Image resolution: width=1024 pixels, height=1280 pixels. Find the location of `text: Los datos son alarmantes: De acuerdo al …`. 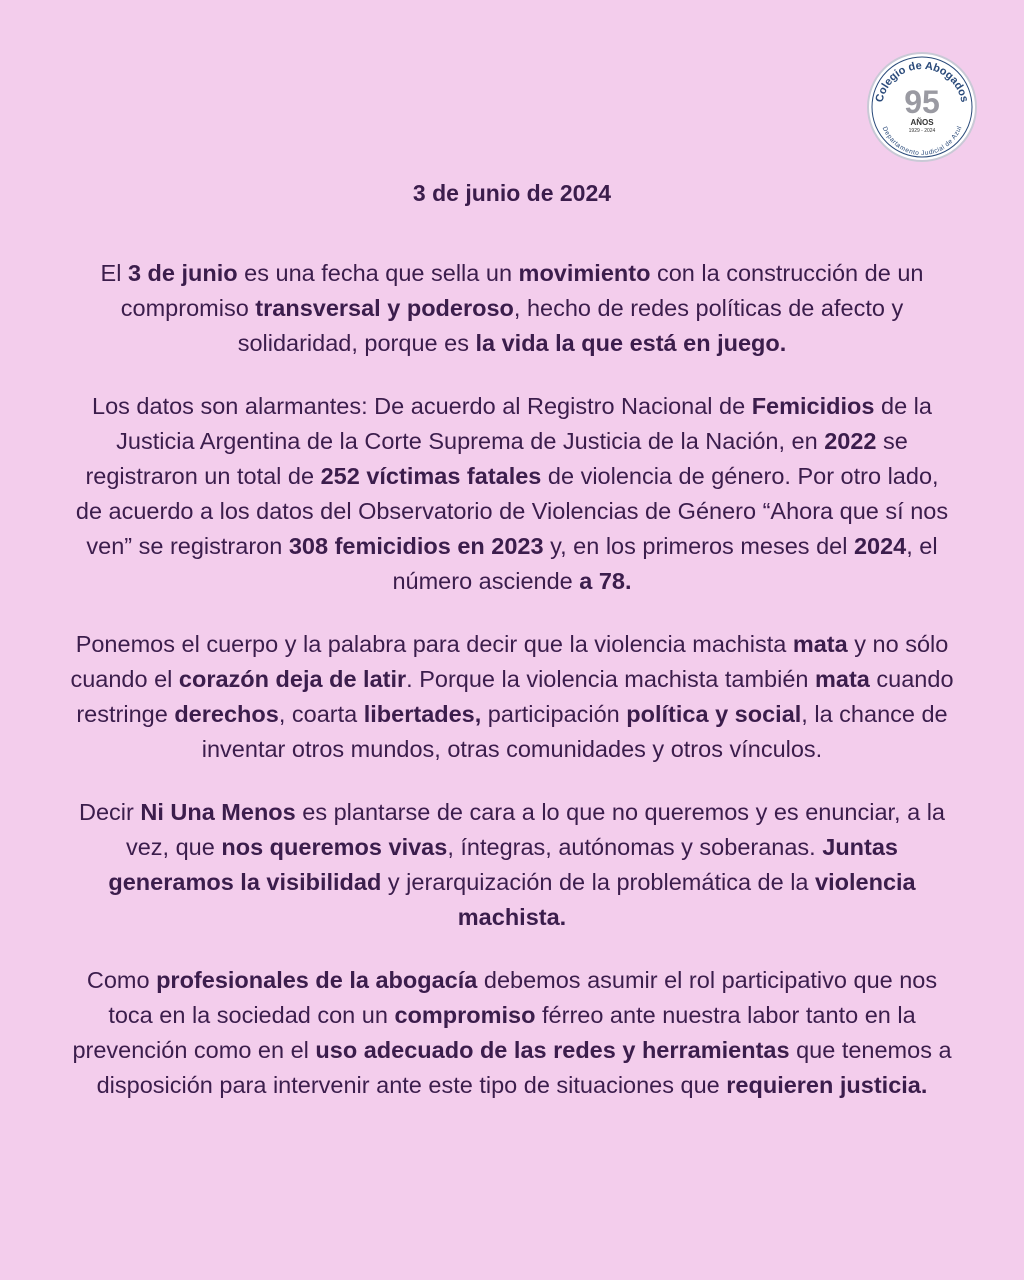

text: Los datos son alarmantes: De acuerdo al … is located at coordinates (422, 406).